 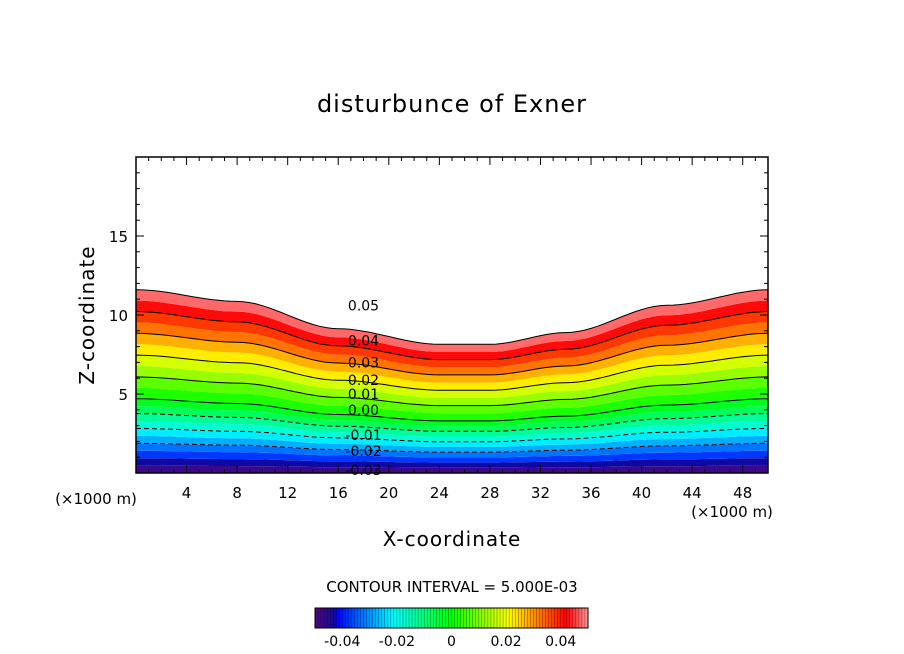 I want to click on x-tick-label: 16, so click(x=338, y=493).